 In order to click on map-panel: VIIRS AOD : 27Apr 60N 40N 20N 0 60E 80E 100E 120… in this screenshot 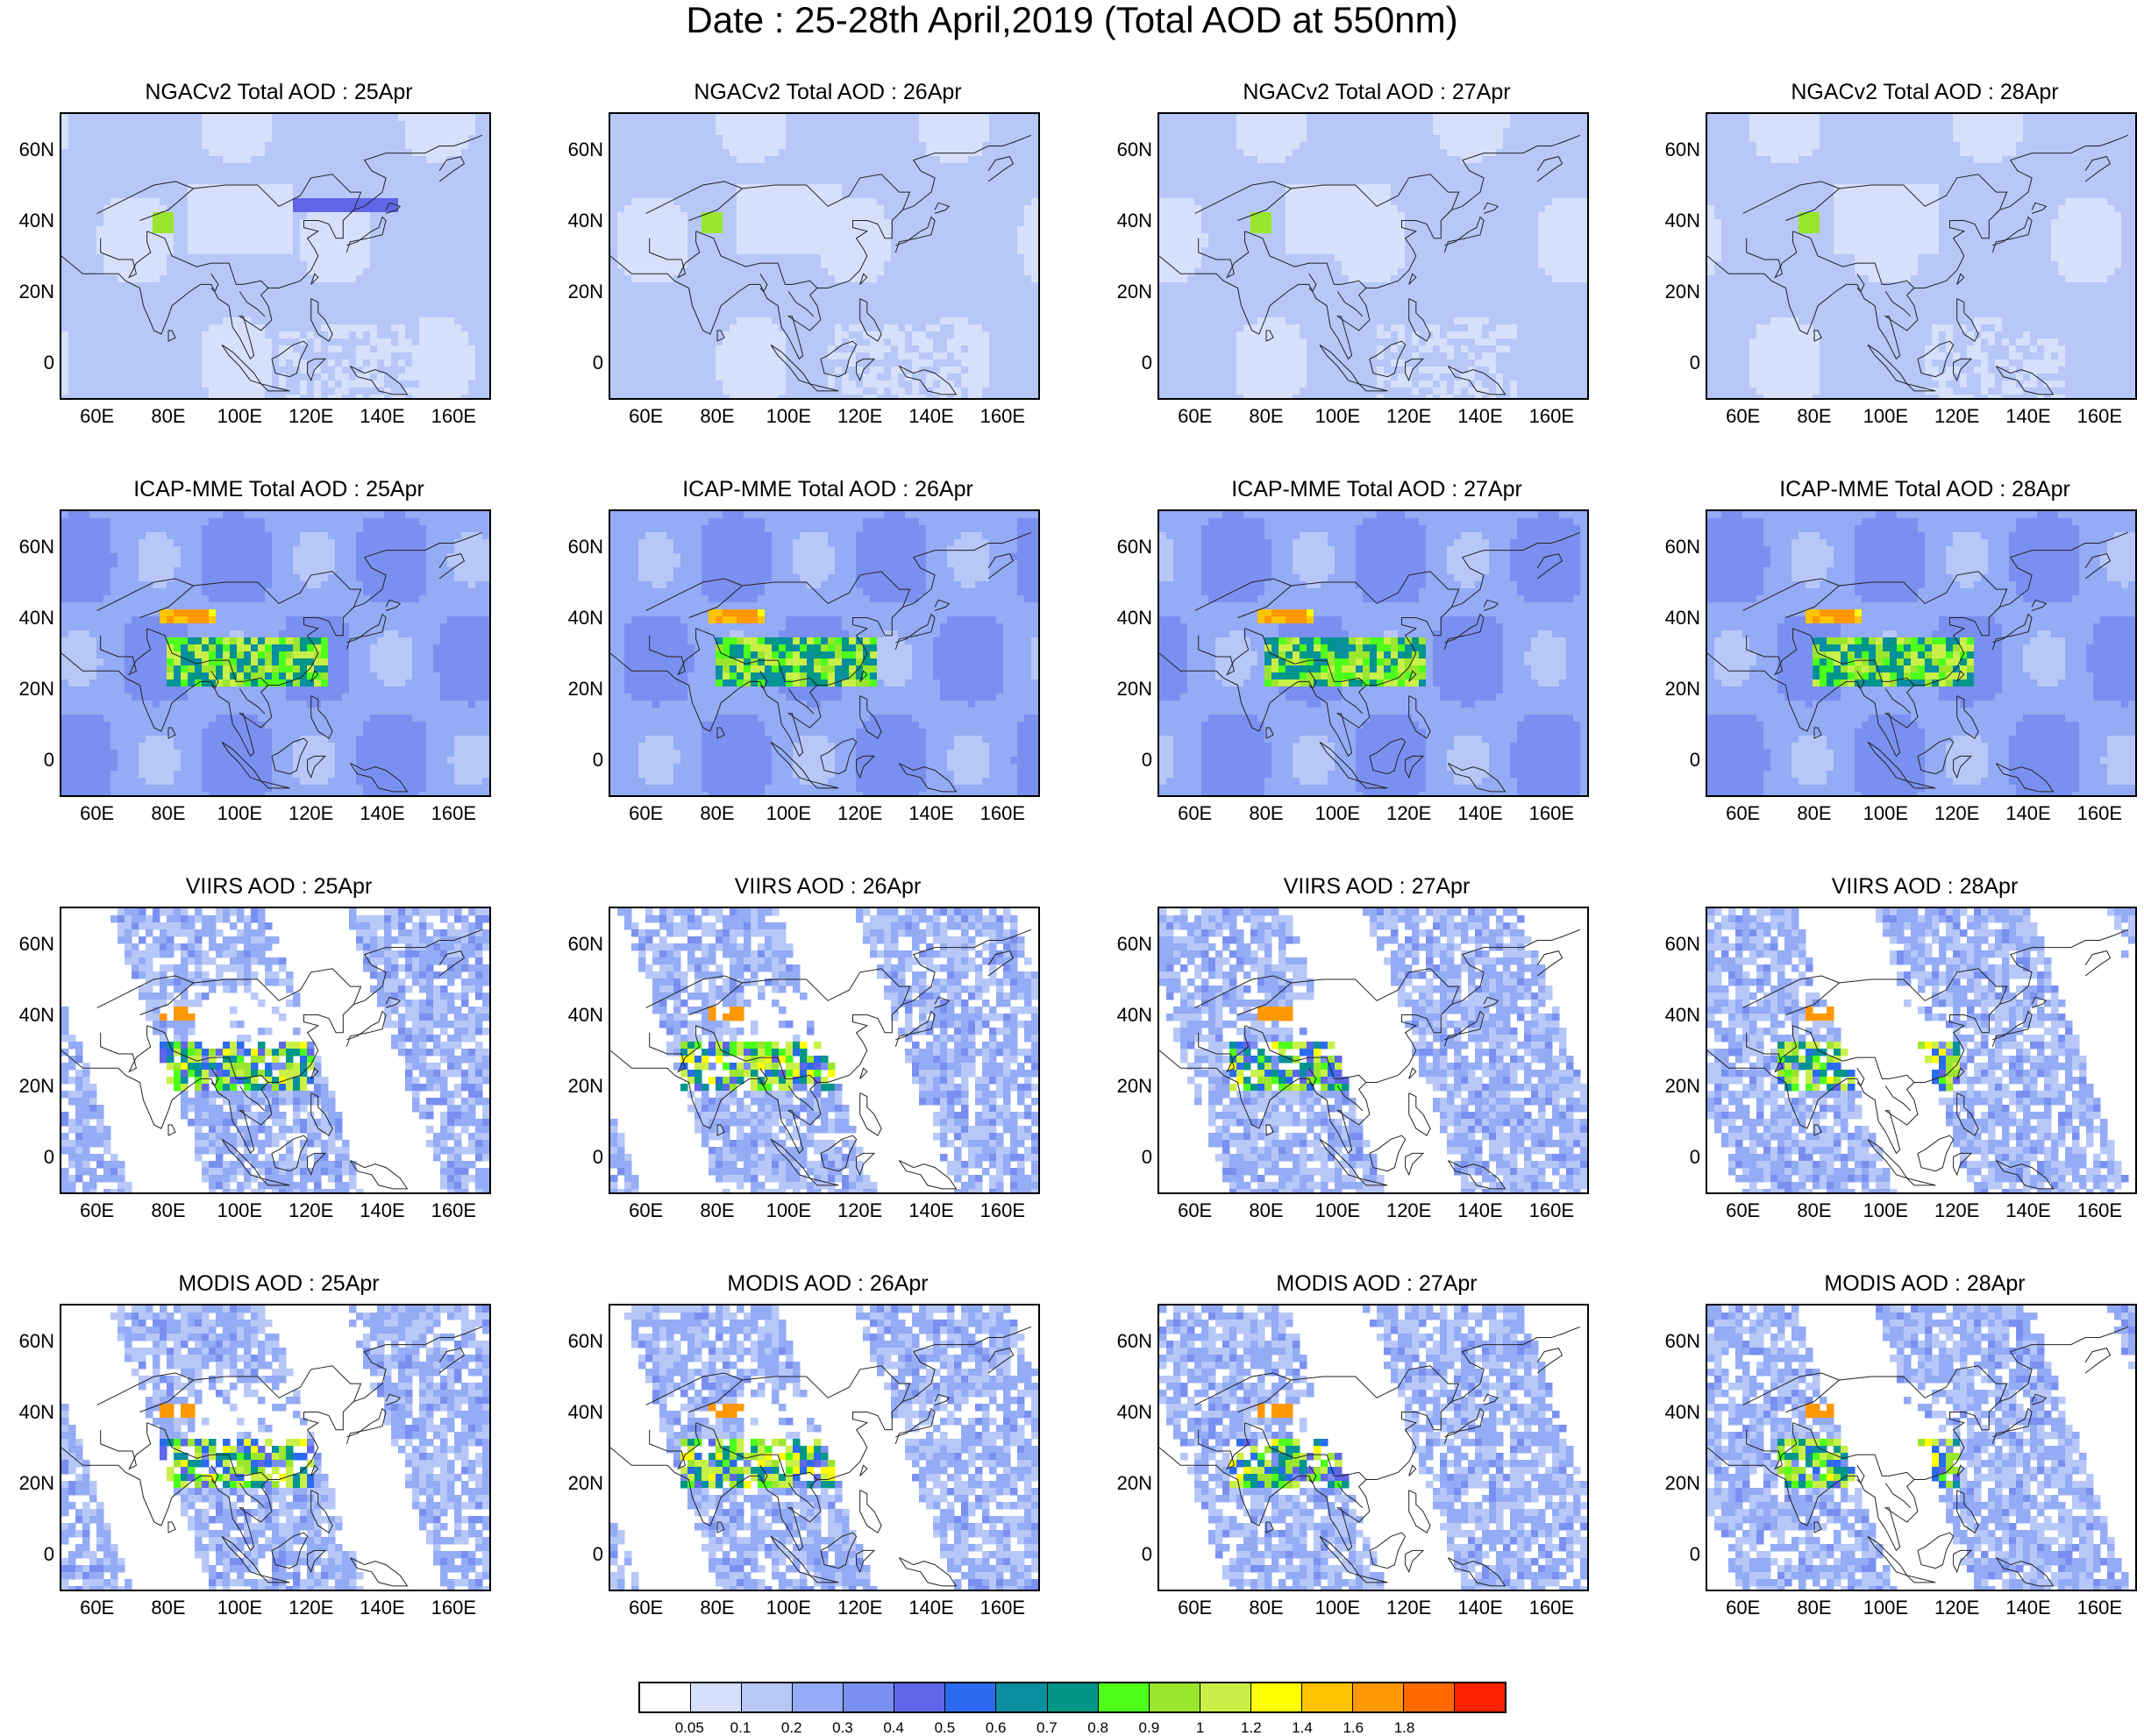, I will do `click(1361, 1066)`.